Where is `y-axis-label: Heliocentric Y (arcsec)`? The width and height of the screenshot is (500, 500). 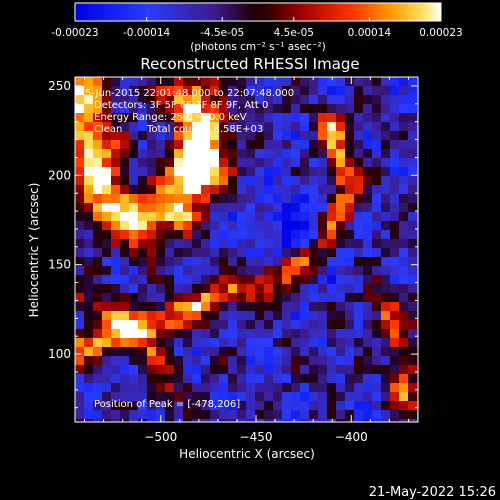 y-axis-label: Heliocentric Y (arcsec) is located at coordinates (34, 250).